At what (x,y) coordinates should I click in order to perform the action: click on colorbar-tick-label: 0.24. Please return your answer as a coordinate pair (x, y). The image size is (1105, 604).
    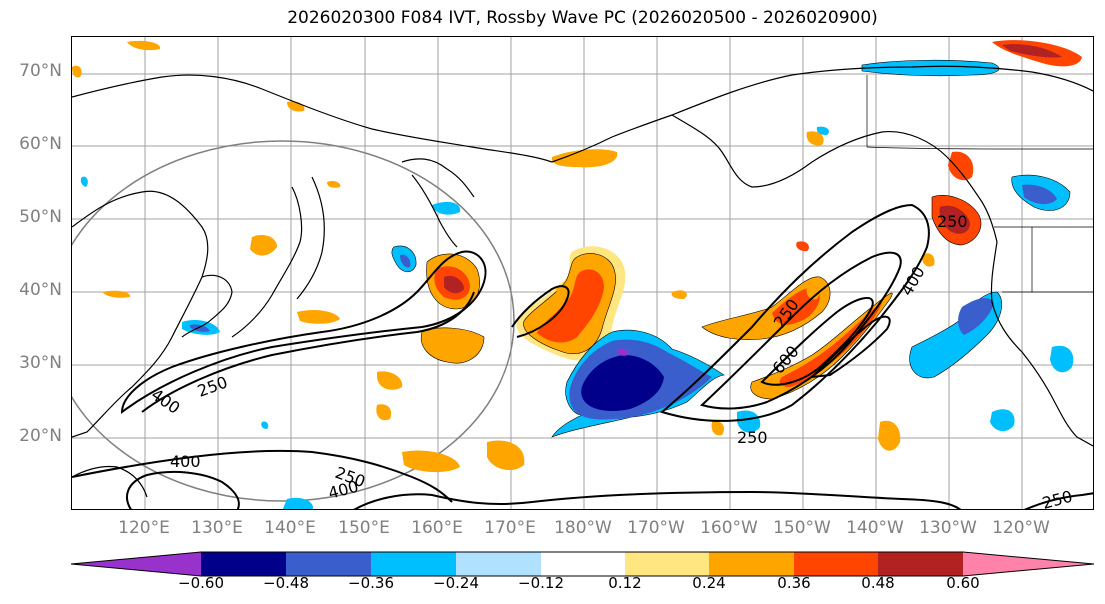
    Looking at the image, I should click on (709, 583).